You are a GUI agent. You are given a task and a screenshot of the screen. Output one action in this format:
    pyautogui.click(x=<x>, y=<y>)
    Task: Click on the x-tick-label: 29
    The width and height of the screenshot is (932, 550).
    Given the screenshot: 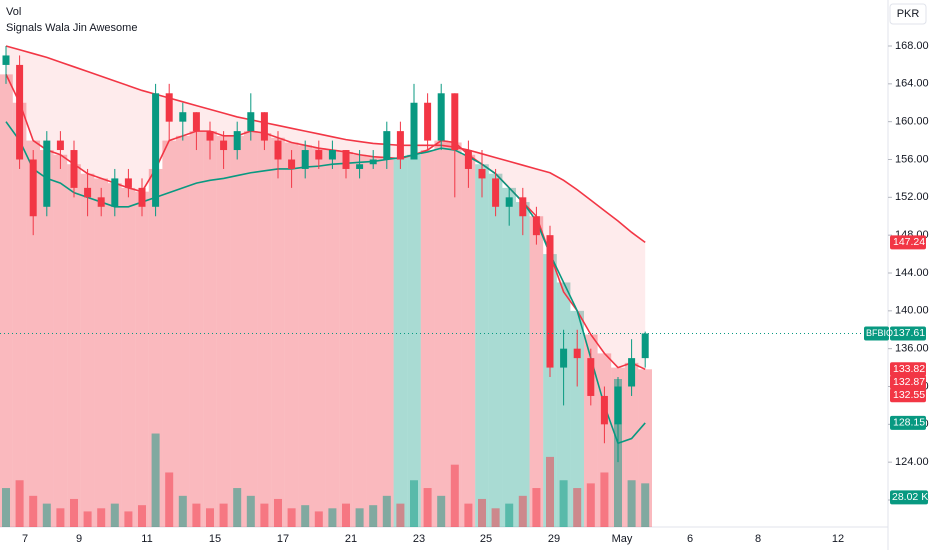 What is the action you would take?
    pyautogui.click(x=554, y=539)
    